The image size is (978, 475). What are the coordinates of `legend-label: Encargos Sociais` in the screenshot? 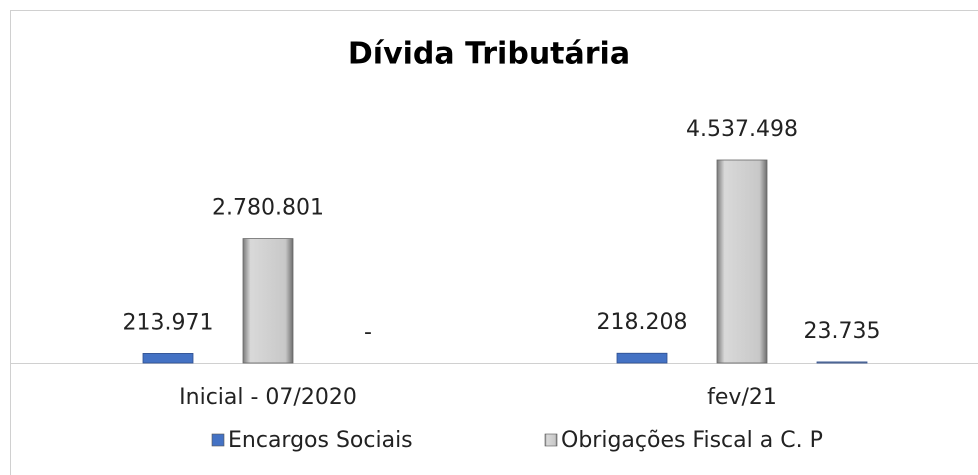 It's located at (320, 440).